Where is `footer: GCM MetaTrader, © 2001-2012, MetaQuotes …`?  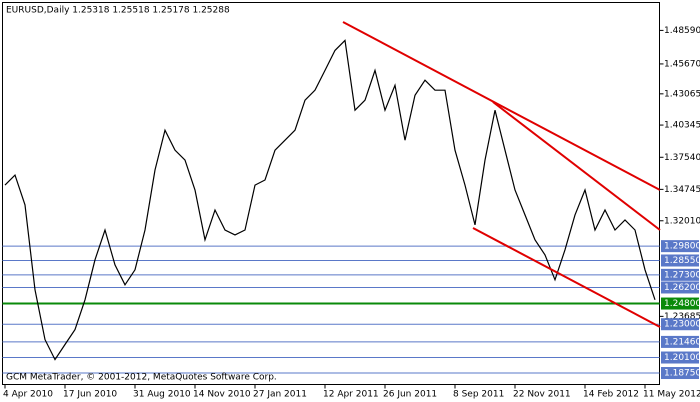 footer: GCM MetaTrader, © 2001-2012, MetaQuotes … is located at coordinates (141, 378).